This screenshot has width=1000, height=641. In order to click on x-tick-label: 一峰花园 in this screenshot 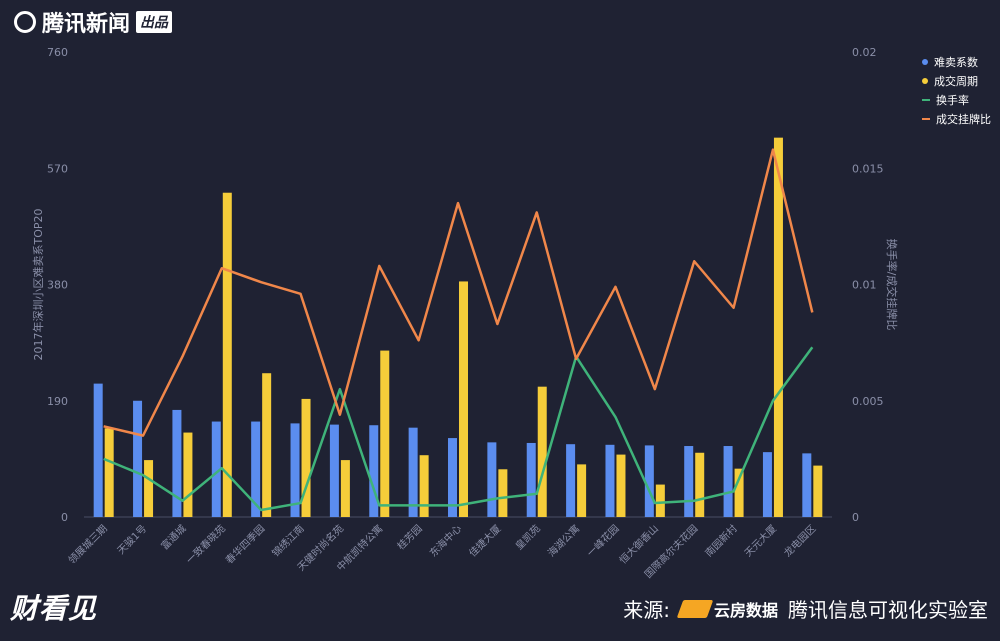, I will do `click(602, 540)`.